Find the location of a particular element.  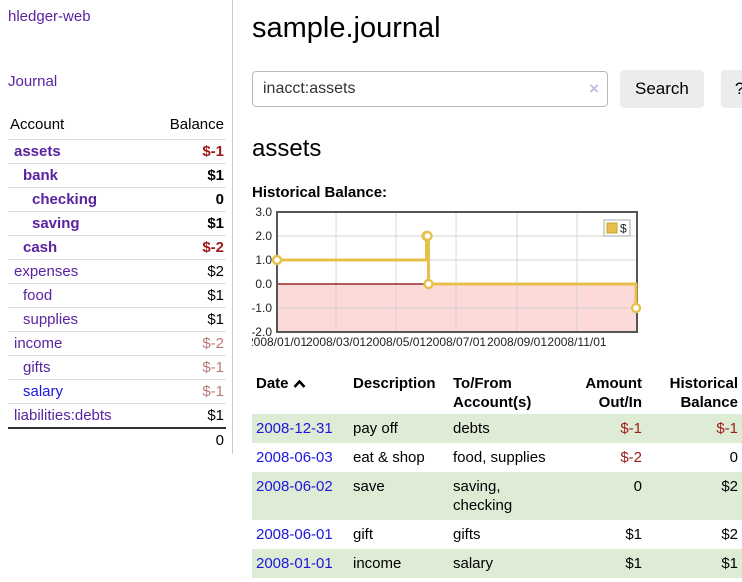

transaction-date-link: 2008-12-31 is located at coordinates (294, 428).